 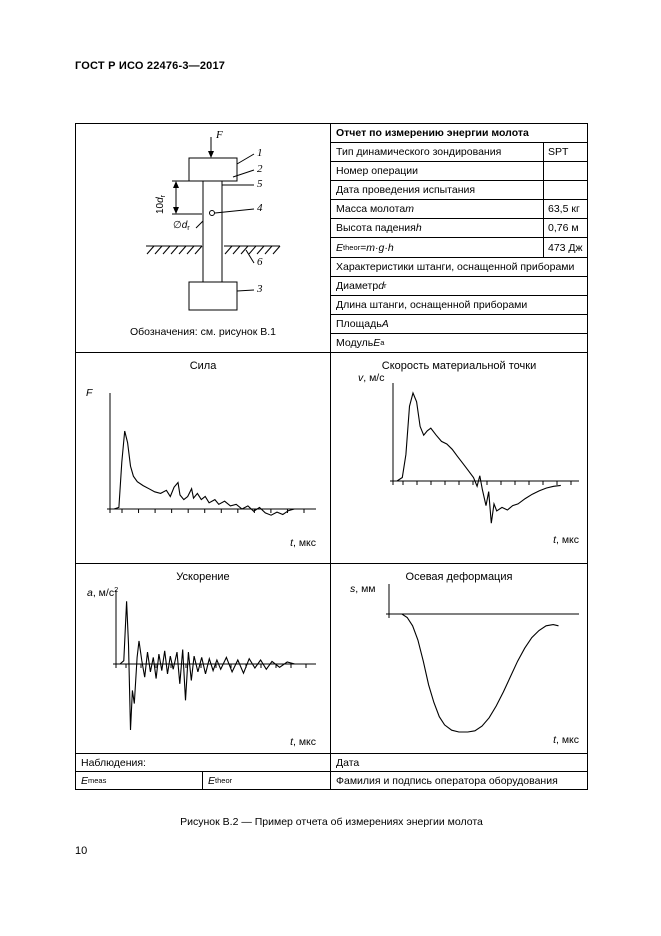 I want to click on deformation-chart-cell: Осевая деформация s, мм t, мкс, so click(x=459, y=658).